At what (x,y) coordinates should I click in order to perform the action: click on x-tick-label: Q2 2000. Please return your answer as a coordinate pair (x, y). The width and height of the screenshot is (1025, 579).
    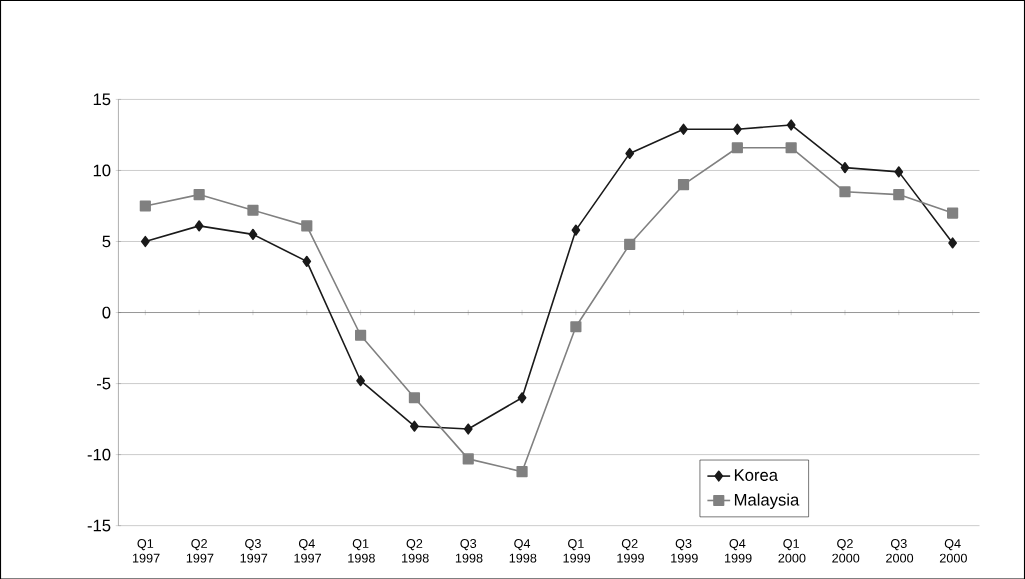
    Looking at the image, I should click on (846, 550).